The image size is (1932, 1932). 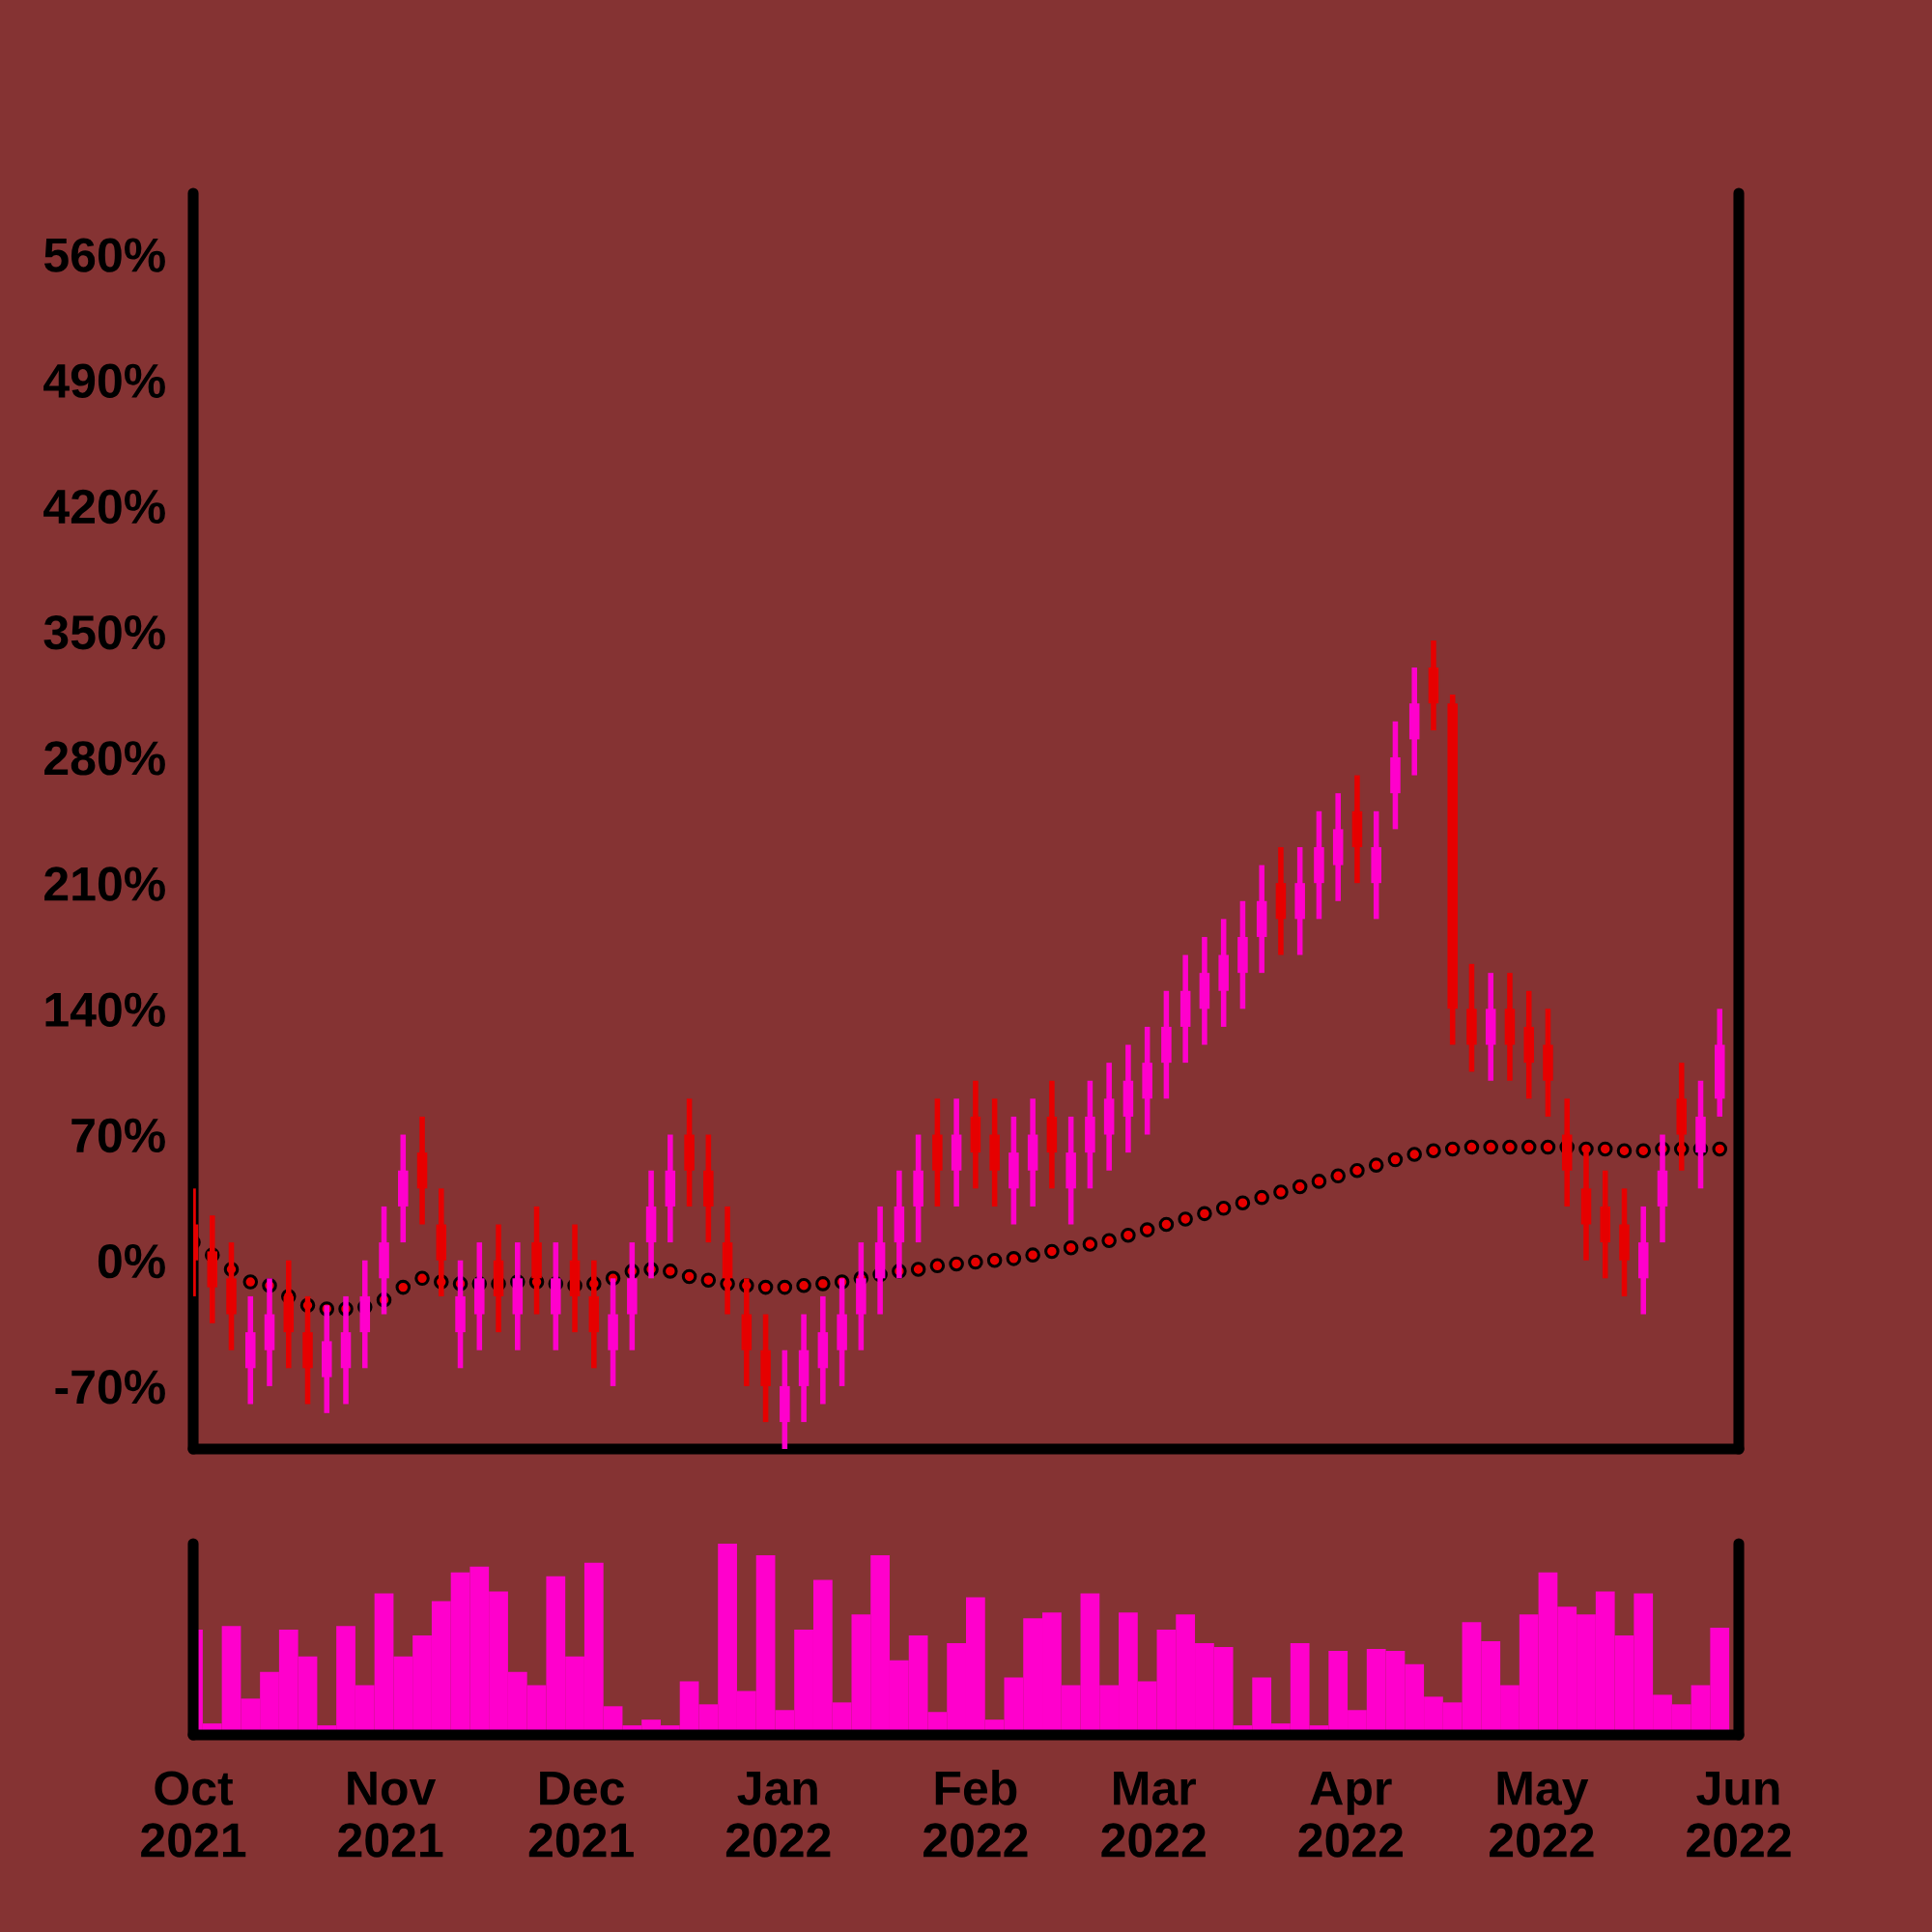 I want to click on x-tick-label: May 2022, so click(x=1542, y=1814).